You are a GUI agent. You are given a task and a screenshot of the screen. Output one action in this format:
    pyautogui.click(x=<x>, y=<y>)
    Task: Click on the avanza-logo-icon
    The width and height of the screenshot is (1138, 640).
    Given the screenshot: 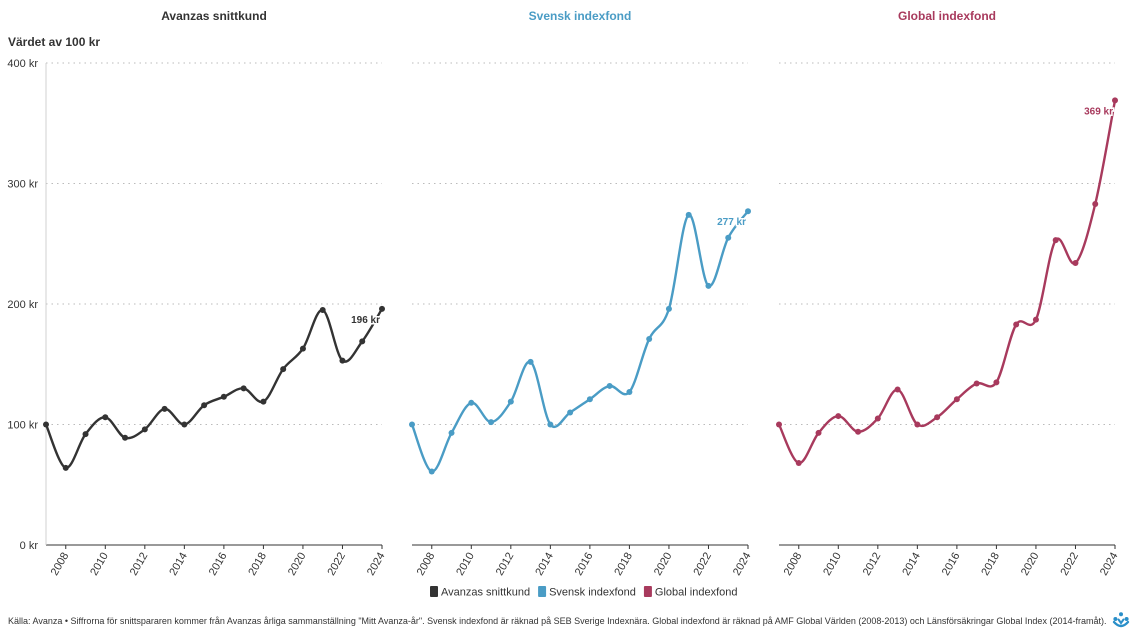 What is the action you would take?
    pyautogui.click(x=1121, y=620)
    